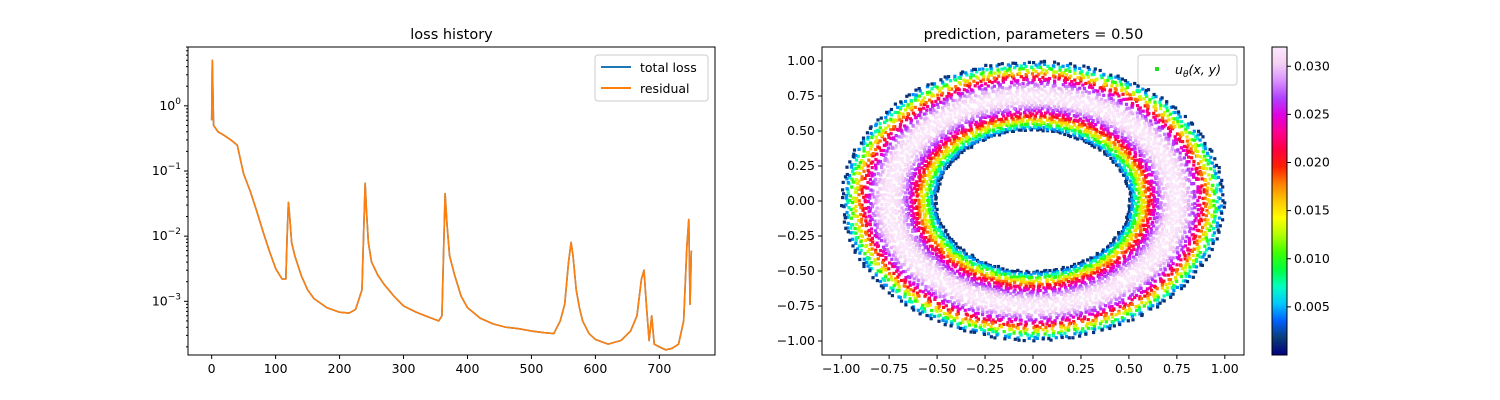 This screenshot has height=400, width=1500. I want to click on x-tick-label: 700, so click(659, 368).